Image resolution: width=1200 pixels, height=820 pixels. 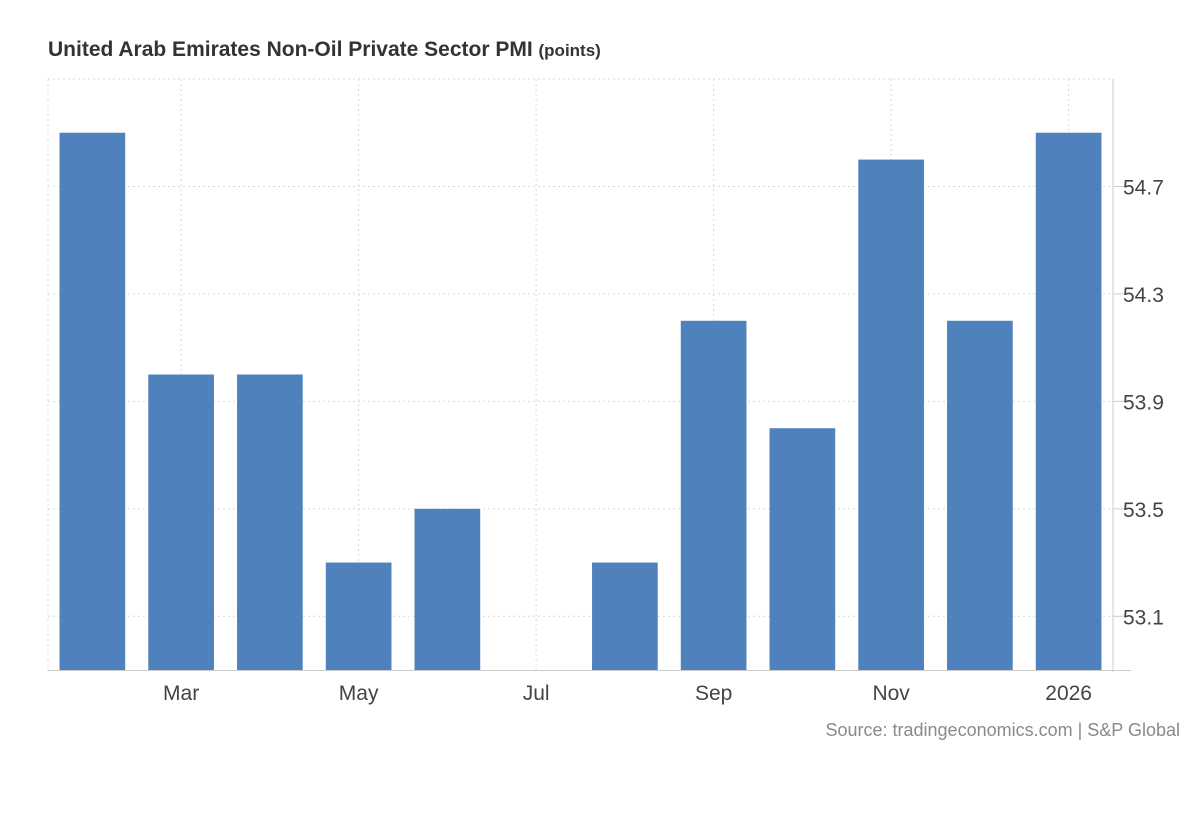 I want to click on bar-apr, so click(x=358, y=616).